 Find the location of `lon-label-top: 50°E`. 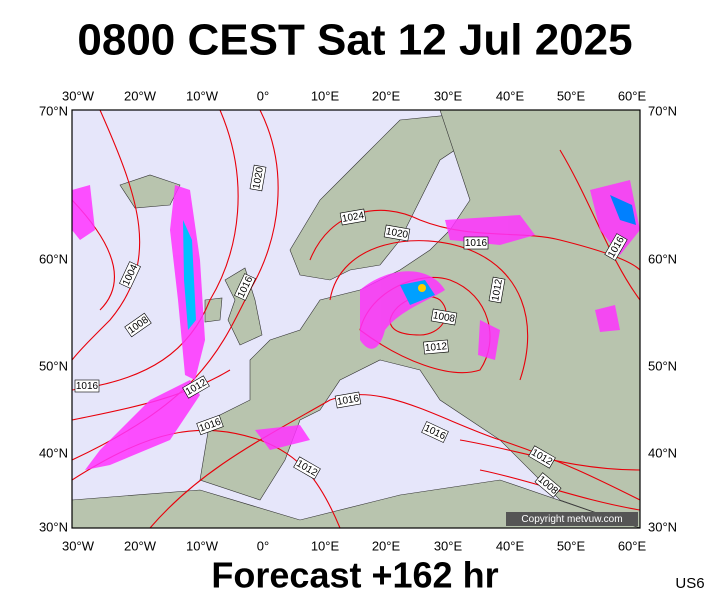

lon-label-top: 50°E is located at coordinates (571, 95).